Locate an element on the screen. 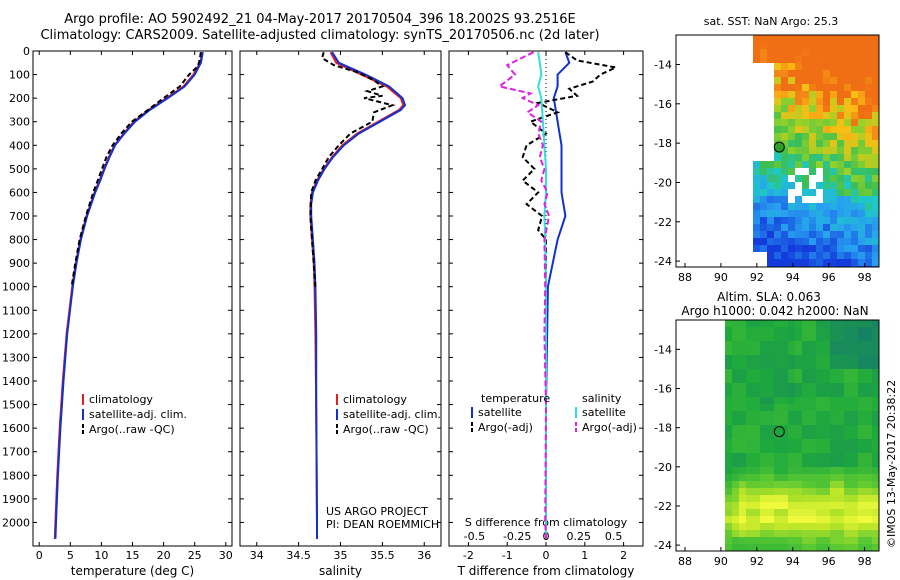 The image size is (900, 580). legend-label: Argo(..raw -QC) is located at coordinates (132, 429).